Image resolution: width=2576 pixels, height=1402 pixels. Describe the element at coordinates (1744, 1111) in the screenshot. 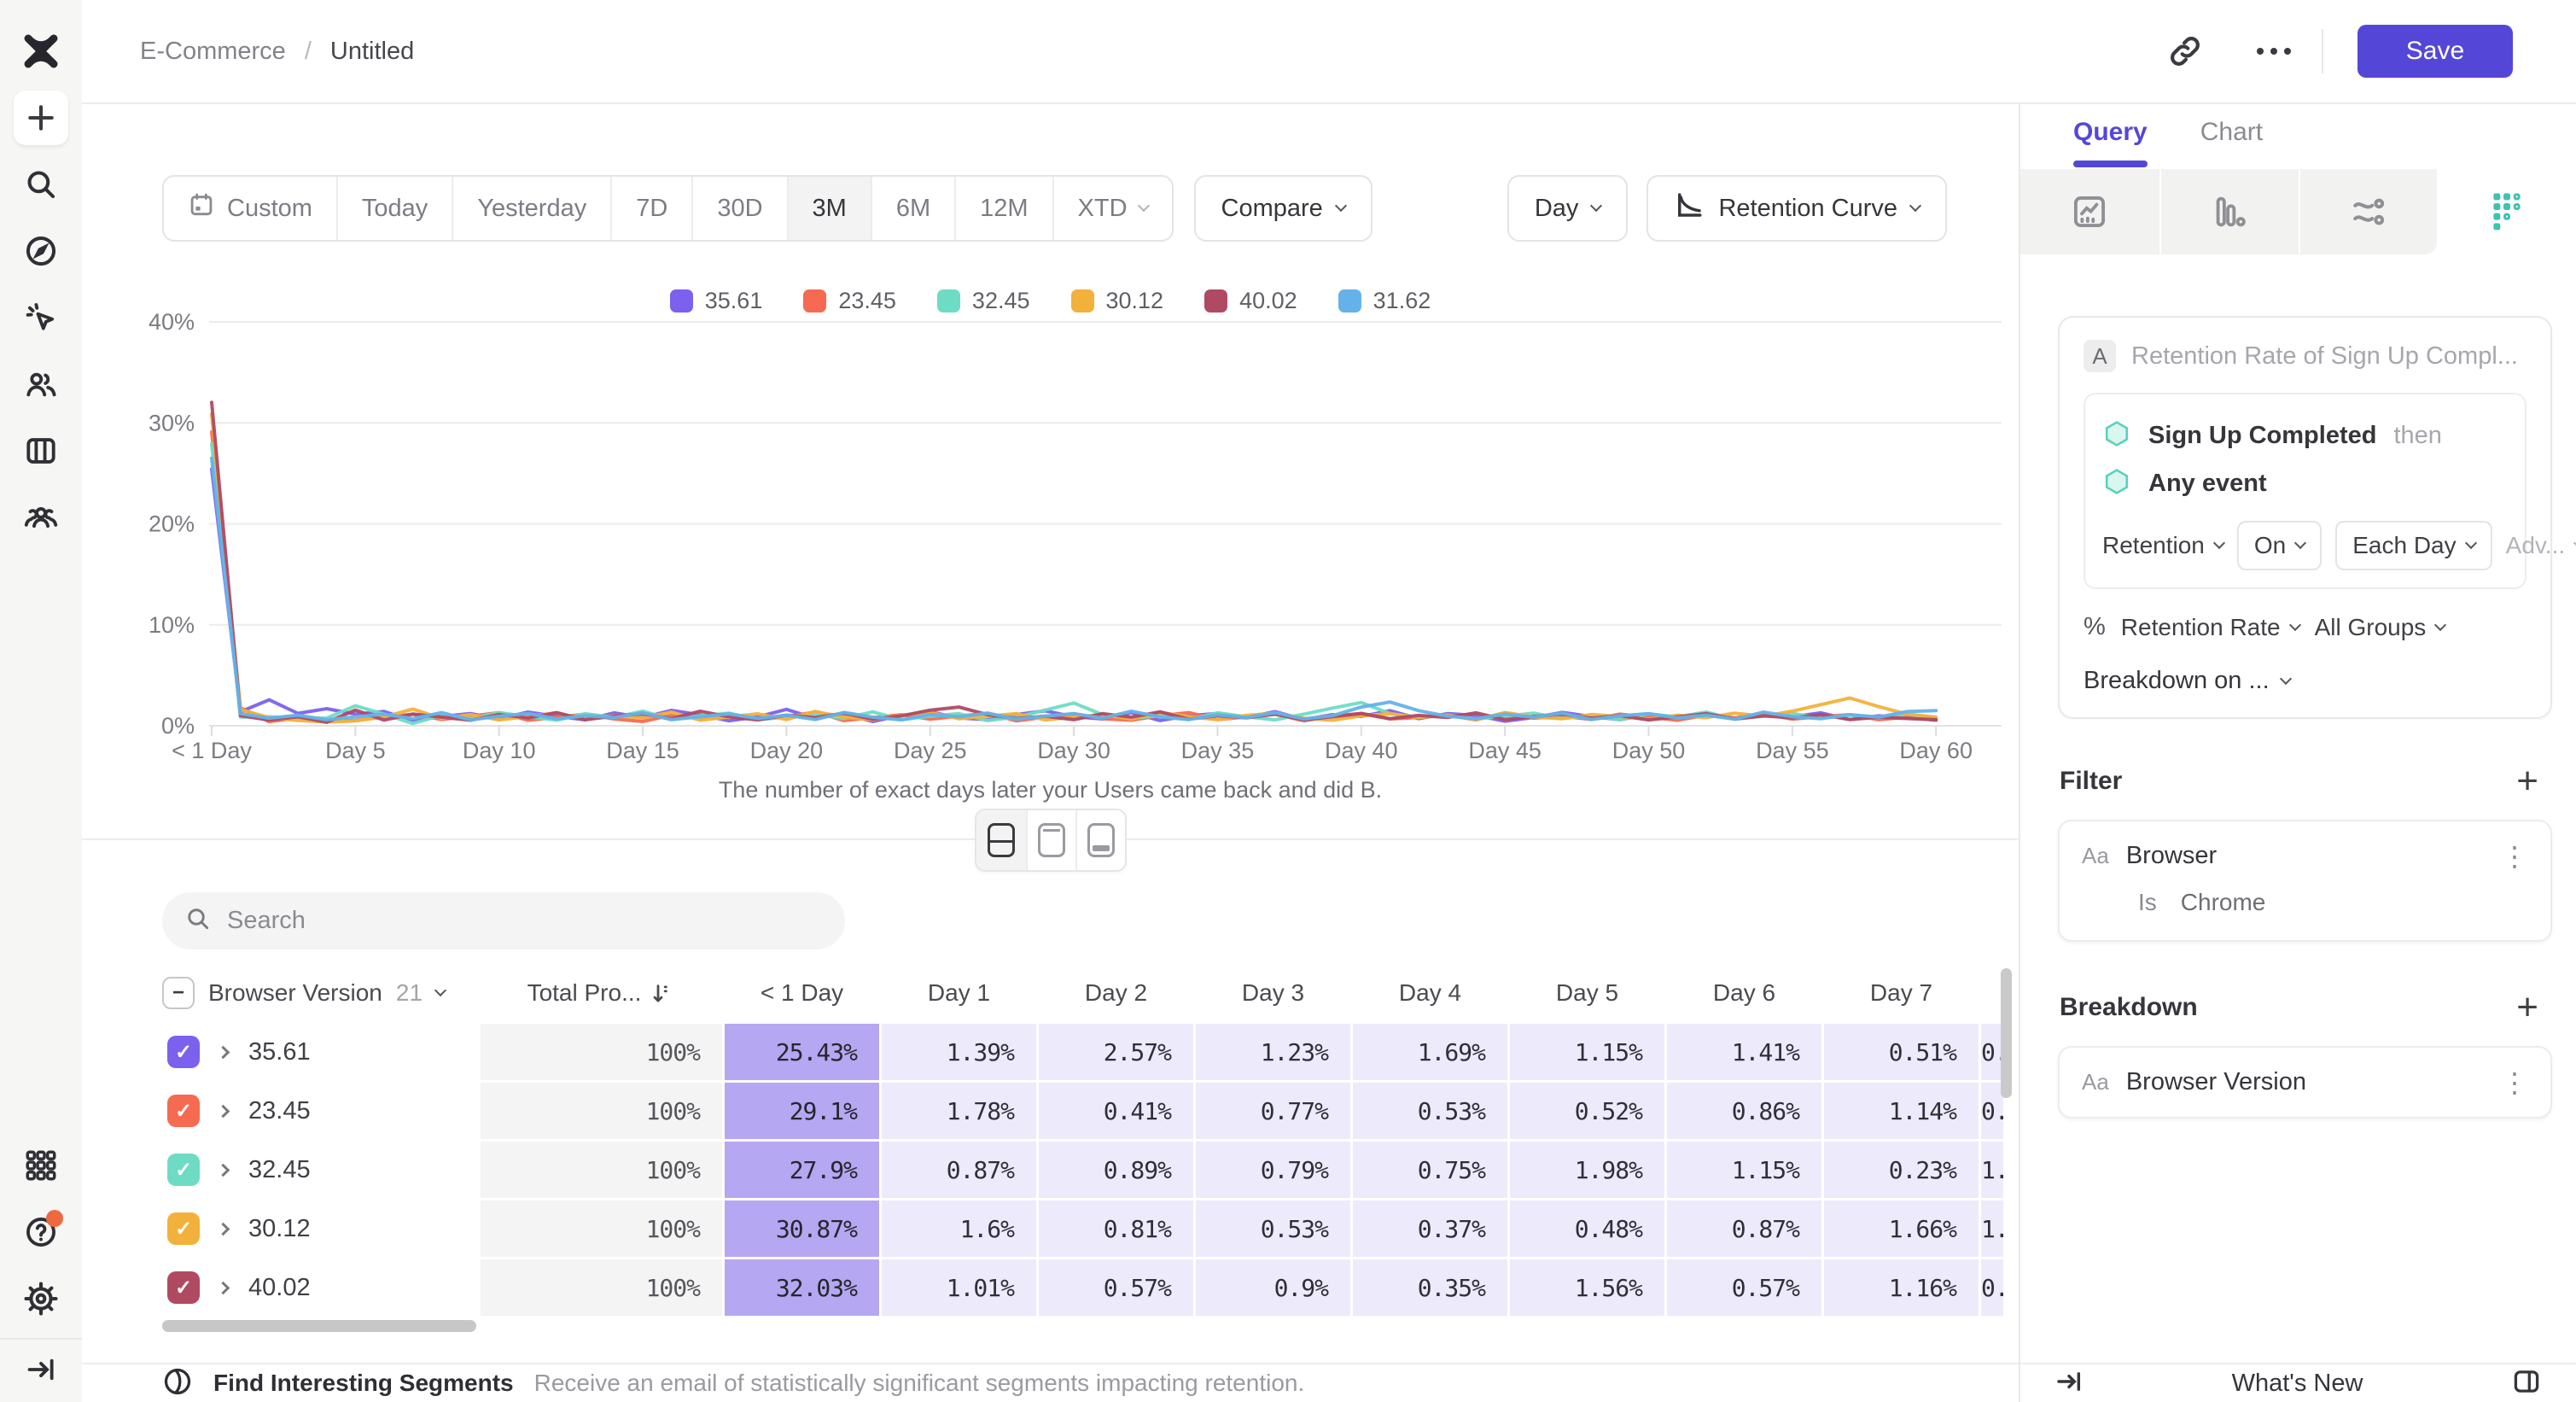

I see `value-cell: 0.86%` at that location.